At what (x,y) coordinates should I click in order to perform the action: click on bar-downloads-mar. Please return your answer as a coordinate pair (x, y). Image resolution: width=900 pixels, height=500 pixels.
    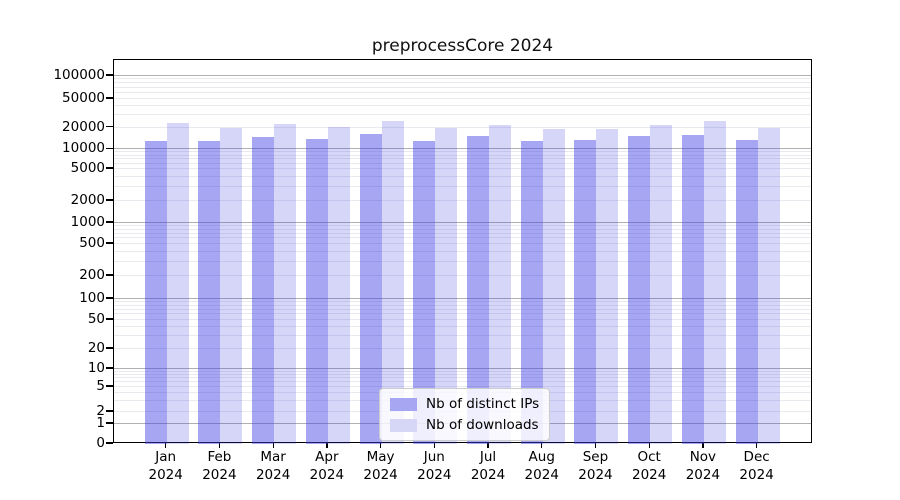
    Looking at the image, I should click on (285, 284).